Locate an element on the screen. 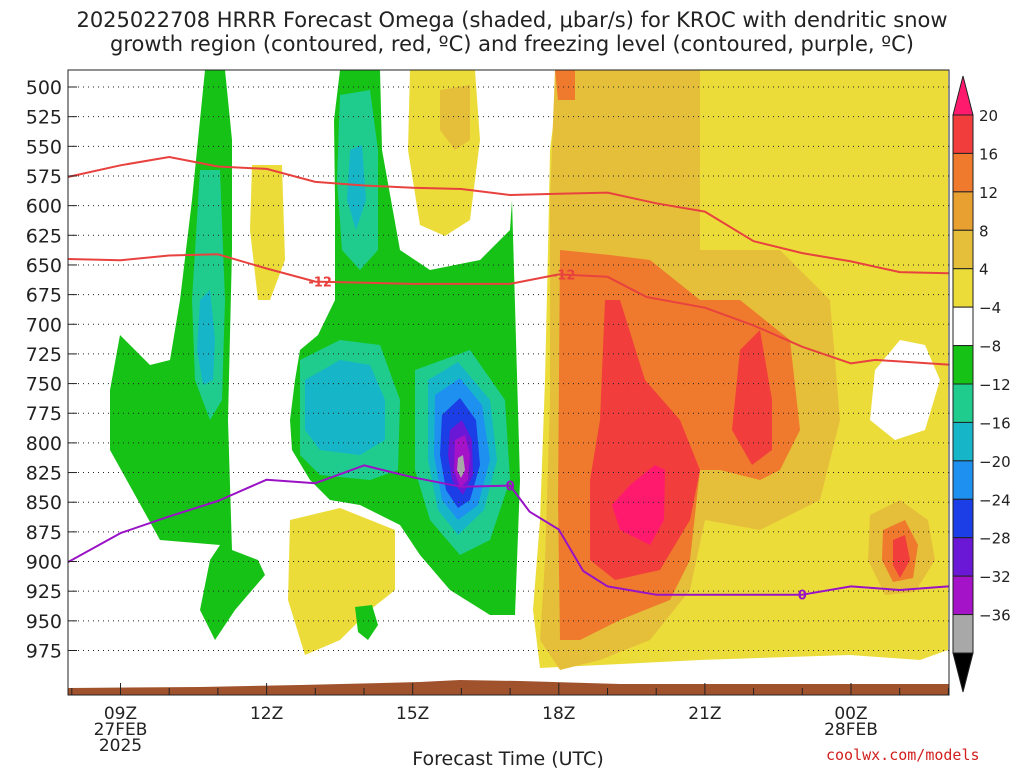 The width and height of the screenshot is (1024, 768). colorbar: 20 16 12 8 4 −4 −8 −12 −16 −20 −24 −28 −32 −36 is located at coordinates (981, 384).